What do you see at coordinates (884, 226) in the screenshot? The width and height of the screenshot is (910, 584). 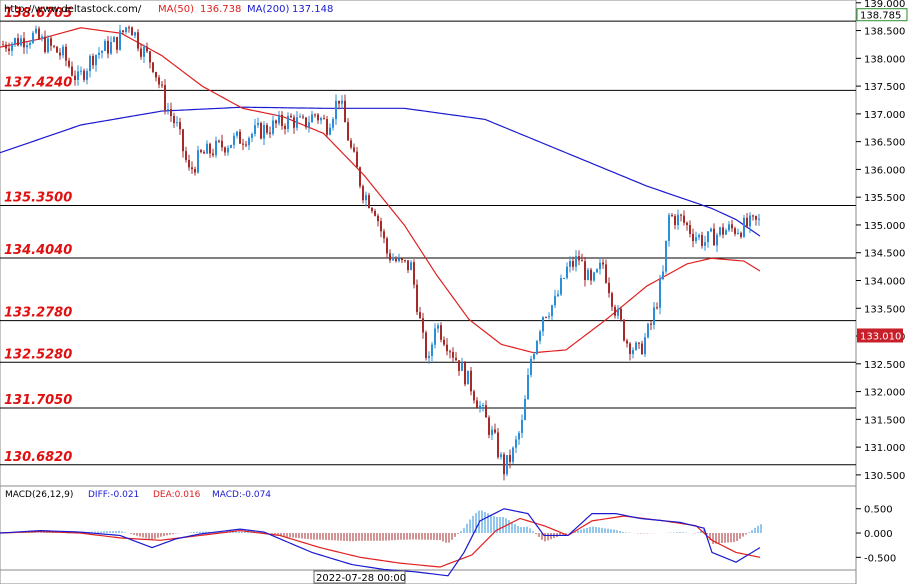 I see `price-tick-label: 135.000` at bounding box center [884, 226].